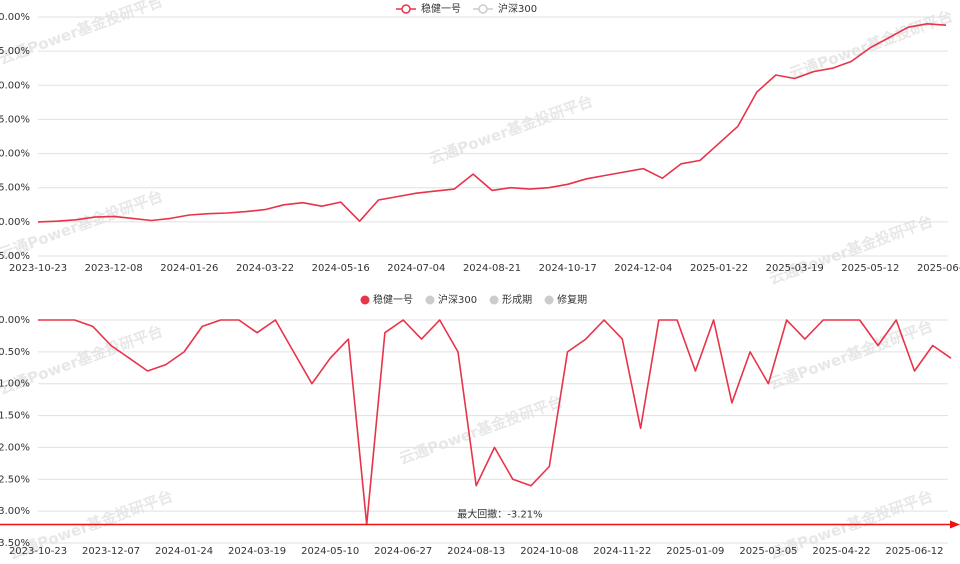 This screenshot has height=564, width=960. Describe the element at coordinates (572, 299) in the screenshot. I see `legend-label: 修复期` at that location.